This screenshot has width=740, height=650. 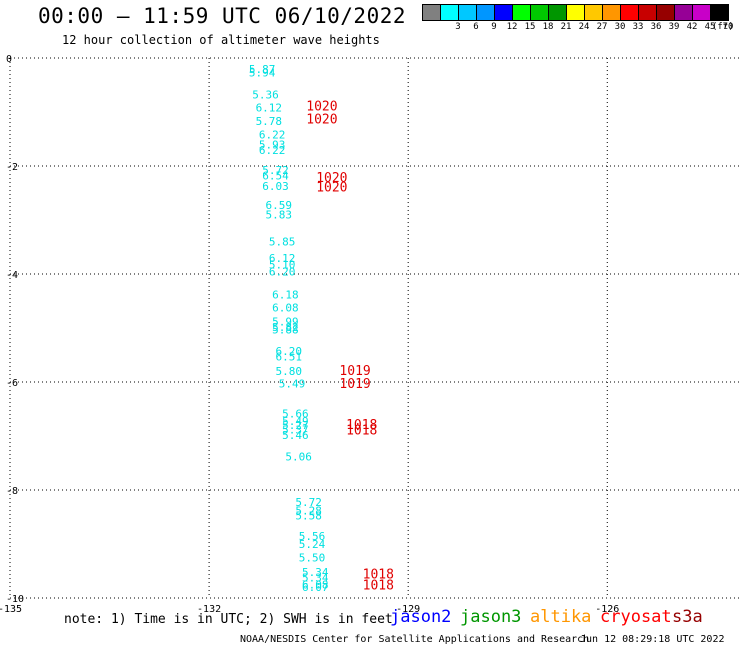 I want to click on legend-label: 70, so click(x=728, y=27).